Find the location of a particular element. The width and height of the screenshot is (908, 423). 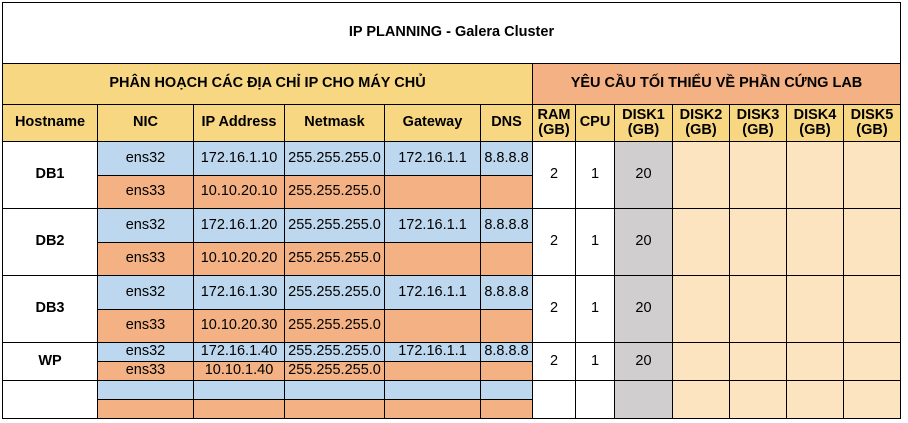

cpu-cell is located at coordinates (595, 399).